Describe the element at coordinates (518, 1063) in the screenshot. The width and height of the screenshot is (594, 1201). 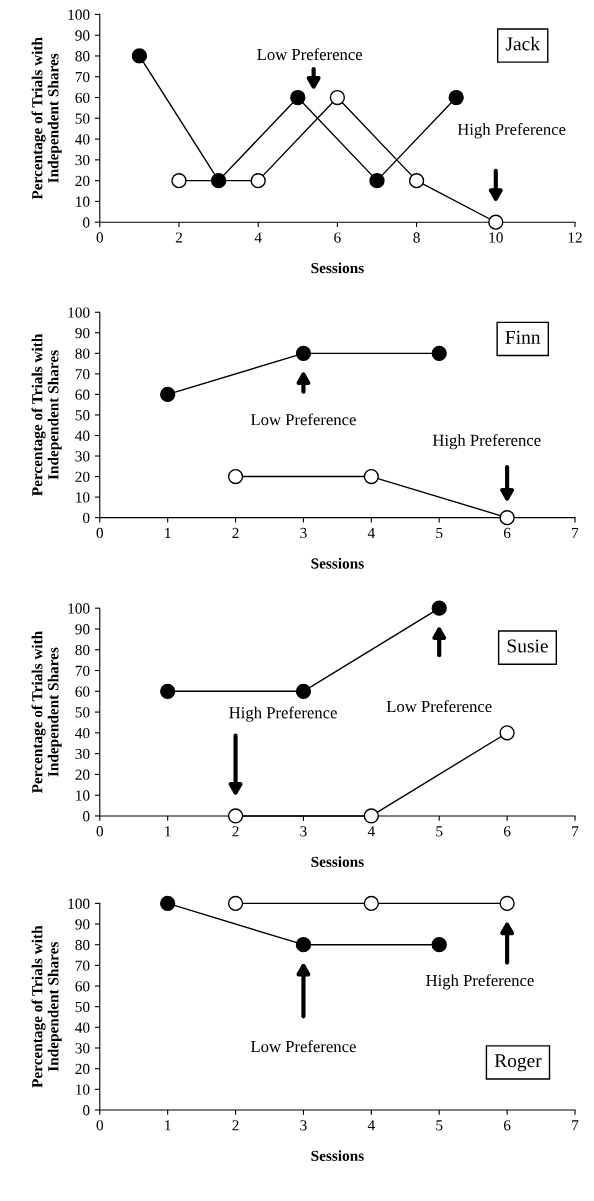
I see `annotation: Roger` at that location.